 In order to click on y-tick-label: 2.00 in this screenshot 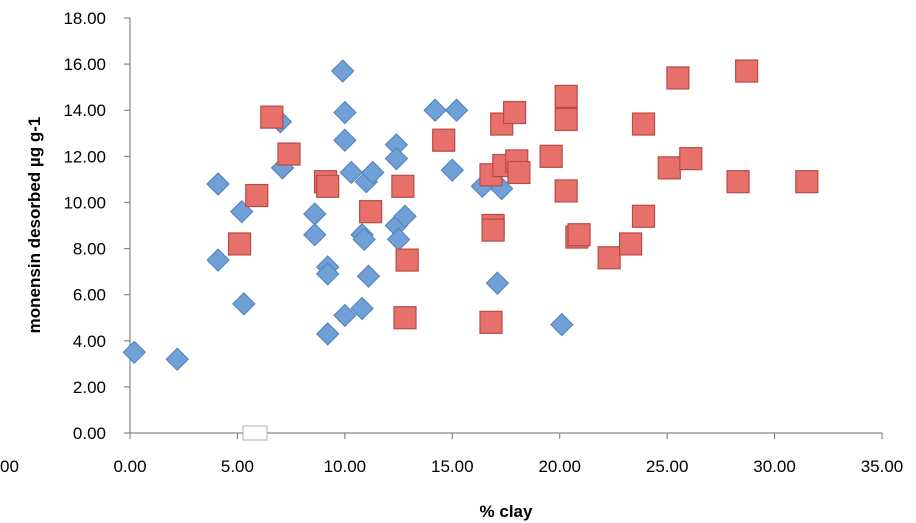, I will do `click(89, 387)`.